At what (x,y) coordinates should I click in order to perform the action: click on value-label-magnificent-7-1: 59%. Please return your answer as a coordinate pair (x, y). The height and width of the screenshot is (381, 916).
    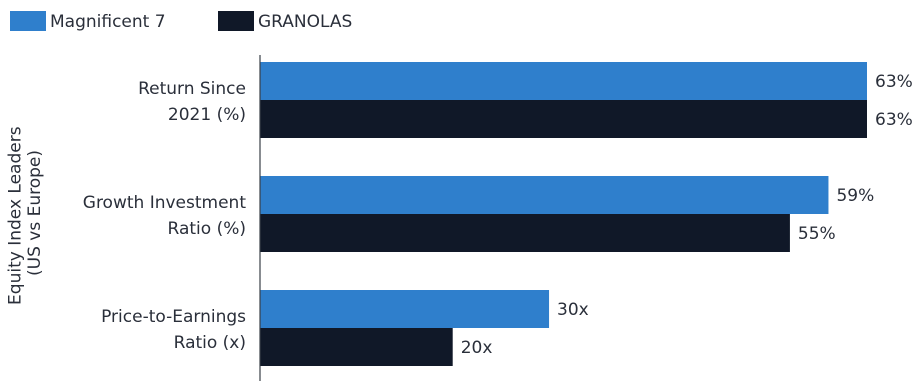
    Looking at the image, I should click on (855, 196).